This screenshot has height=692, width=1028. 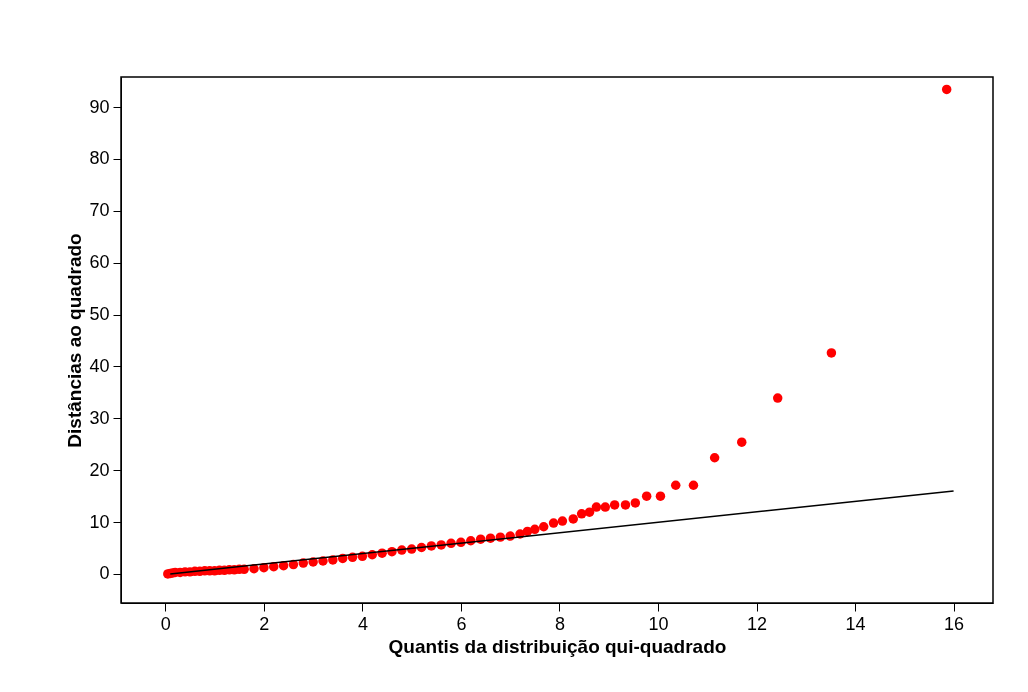 I want to click on x-tick-label: 16, so click(x=954, y=623).